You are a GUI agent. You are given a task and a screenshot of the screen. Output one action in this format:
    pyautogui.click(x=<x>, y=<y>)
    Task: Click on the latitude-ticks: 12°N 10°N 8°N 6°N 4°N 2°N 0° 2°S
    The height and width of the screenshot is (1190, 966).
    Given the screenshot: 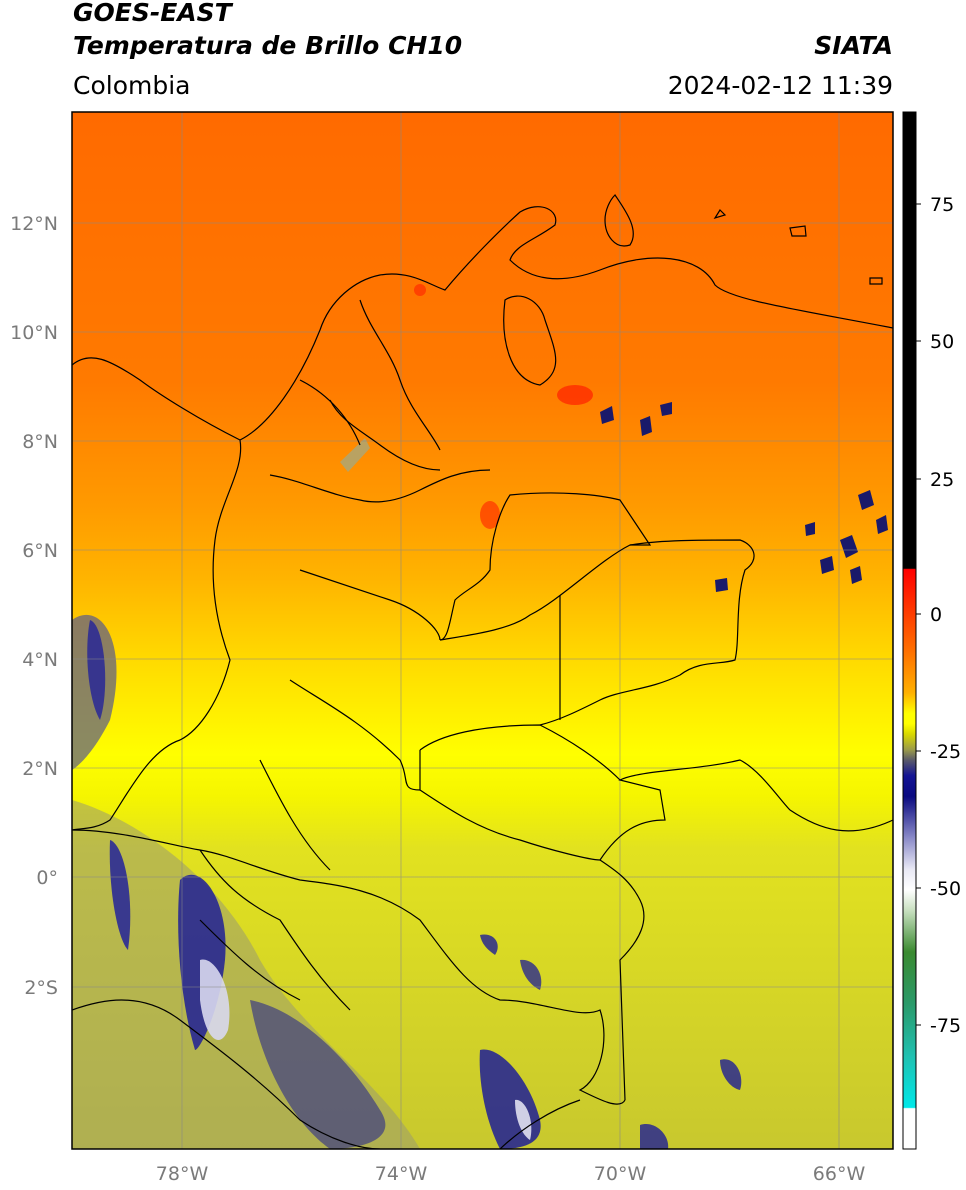 What is the action you would take?
    pyautogui.click(x=34, y=606)
    